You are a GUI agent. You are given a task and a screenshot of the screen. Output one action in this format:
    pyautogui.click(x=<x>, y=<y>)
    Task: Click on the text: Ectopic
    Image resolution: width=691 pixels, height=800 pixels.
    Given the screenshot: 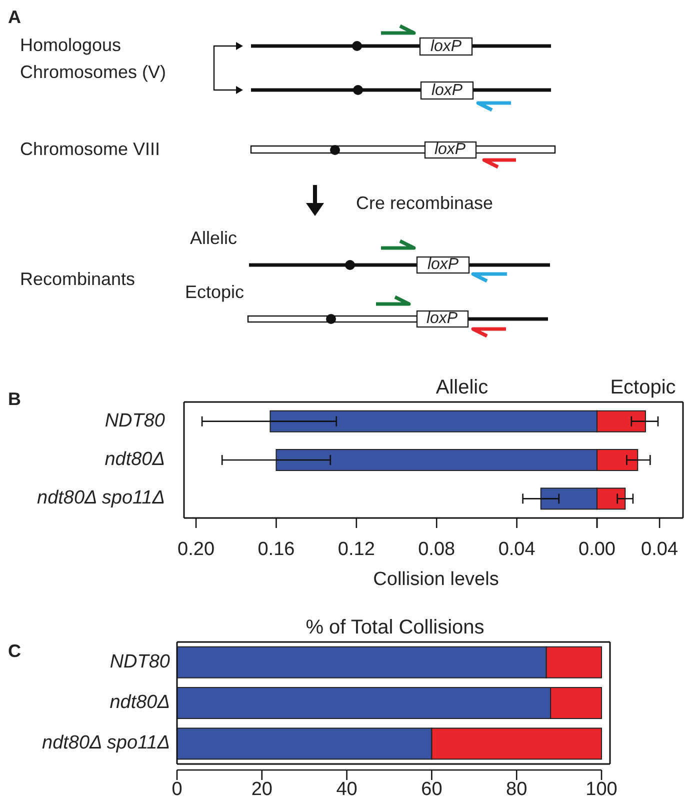 What is the action you would take?
    pyautogui.click(x=214, y=292)
    